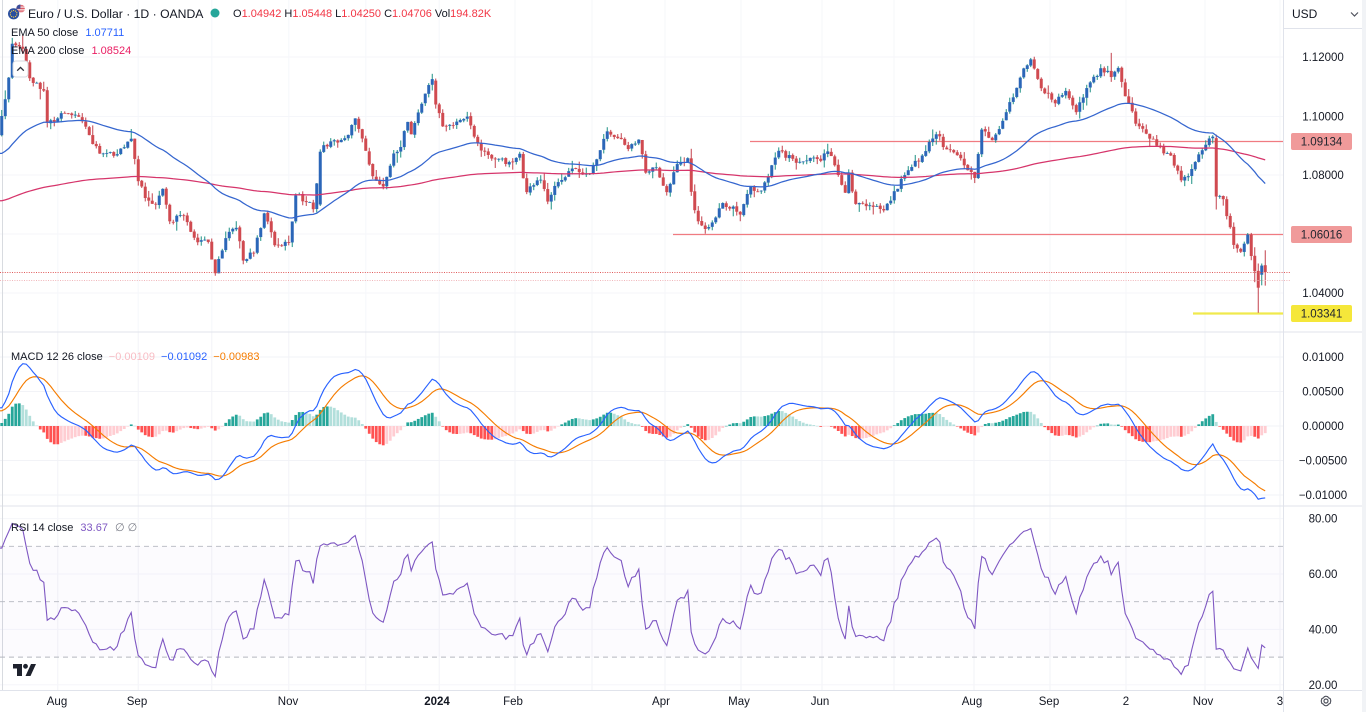 The image size is (1366, 712). Describe the element at coordinates (74, 528) in the screenshot. I see `svg-text: RSI 14 close 33.67 ∅ ∅` at that location.